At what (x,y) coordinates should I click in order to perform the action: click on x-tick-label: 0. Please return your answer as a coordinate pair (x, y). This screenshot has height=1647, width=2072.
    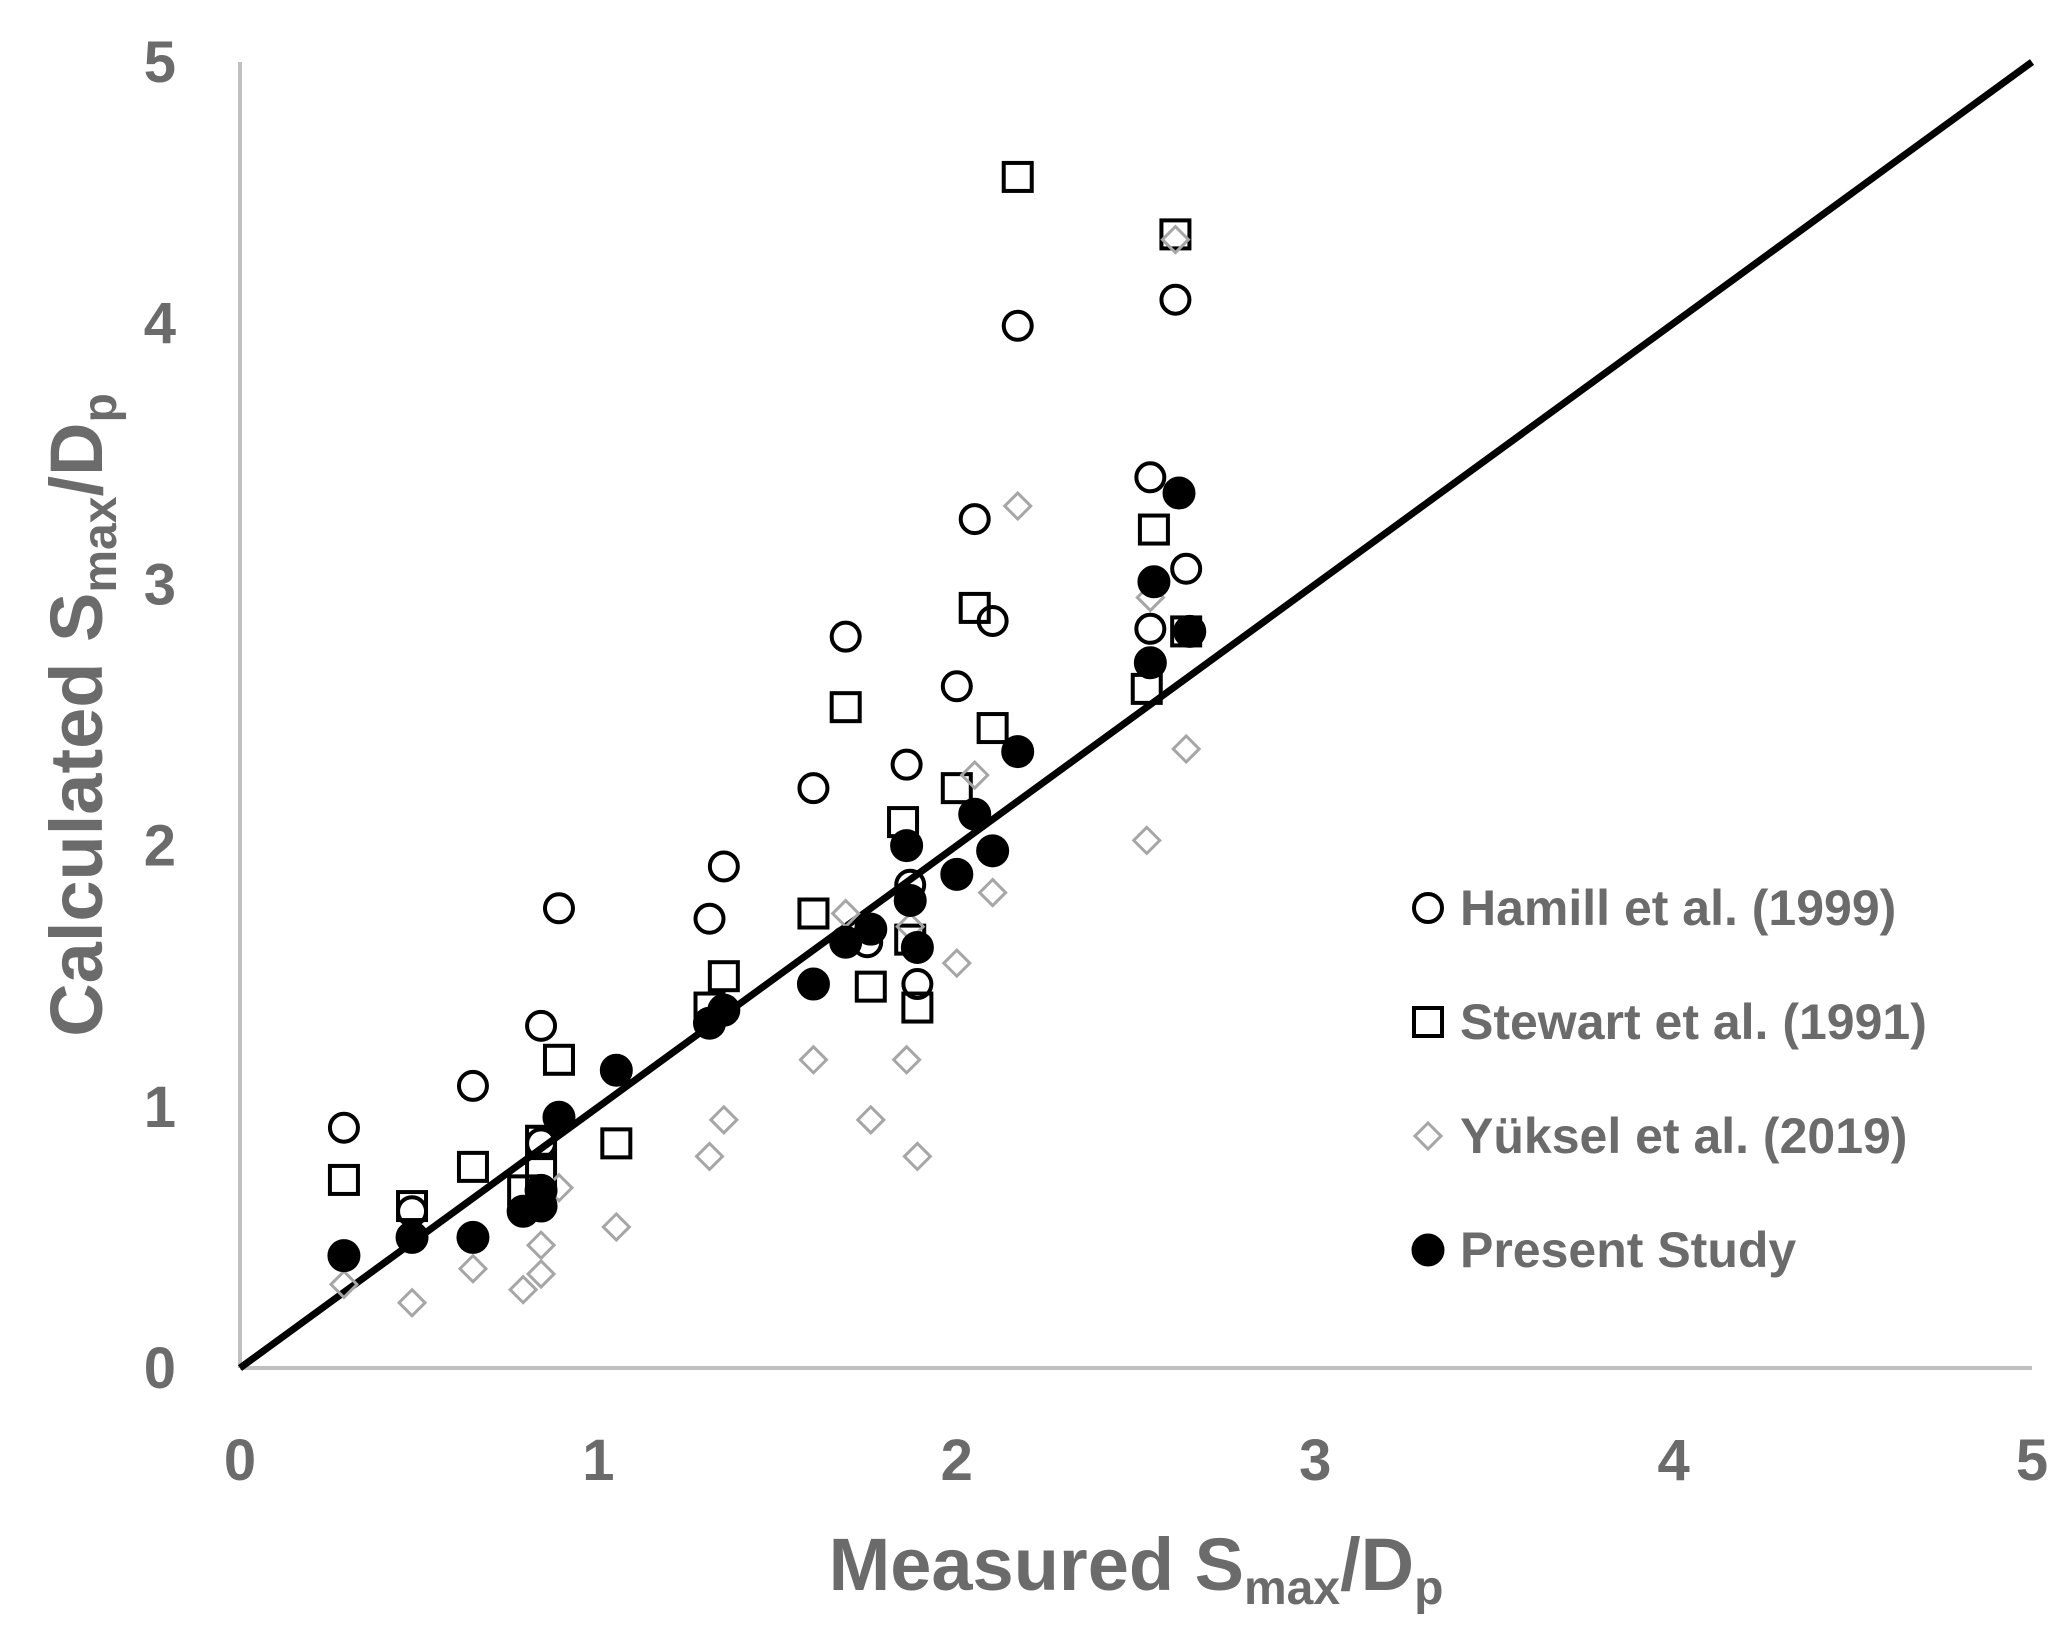
    Looking at the image, I should click on (240, 1460).